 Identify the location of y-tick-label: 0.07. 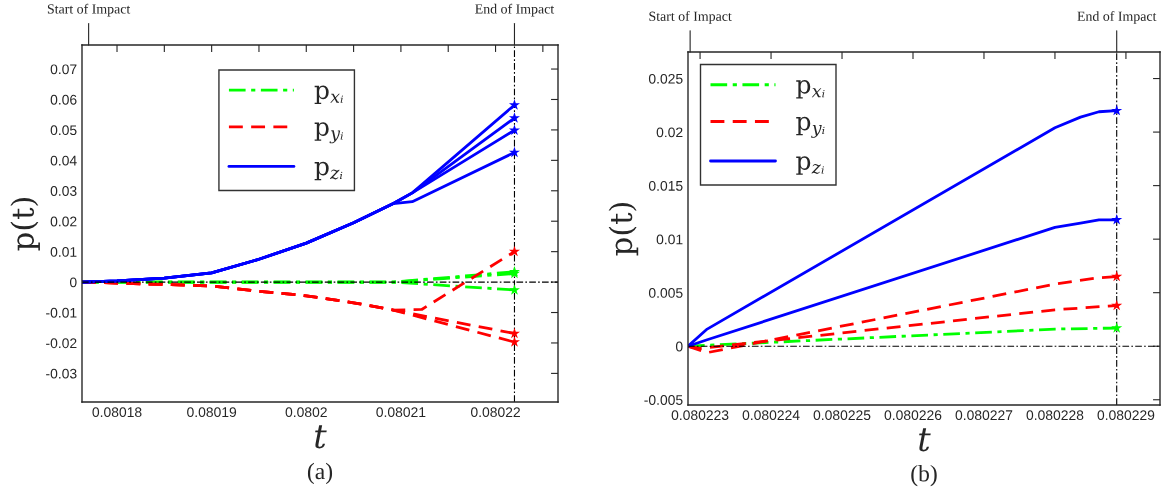
(63, 69).